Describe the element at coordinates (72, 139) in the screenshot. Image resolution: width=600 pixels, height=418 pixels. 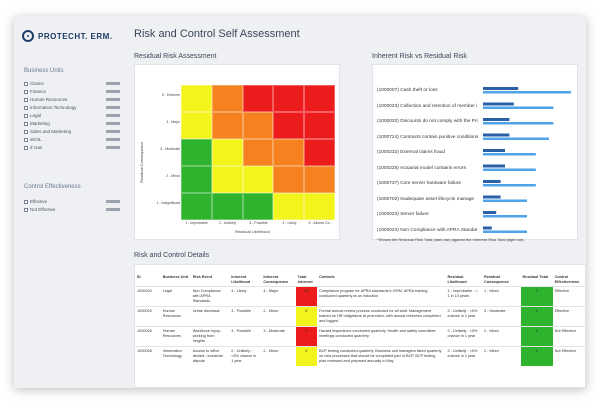
I see `filter-wgil: WGIL` at that location.